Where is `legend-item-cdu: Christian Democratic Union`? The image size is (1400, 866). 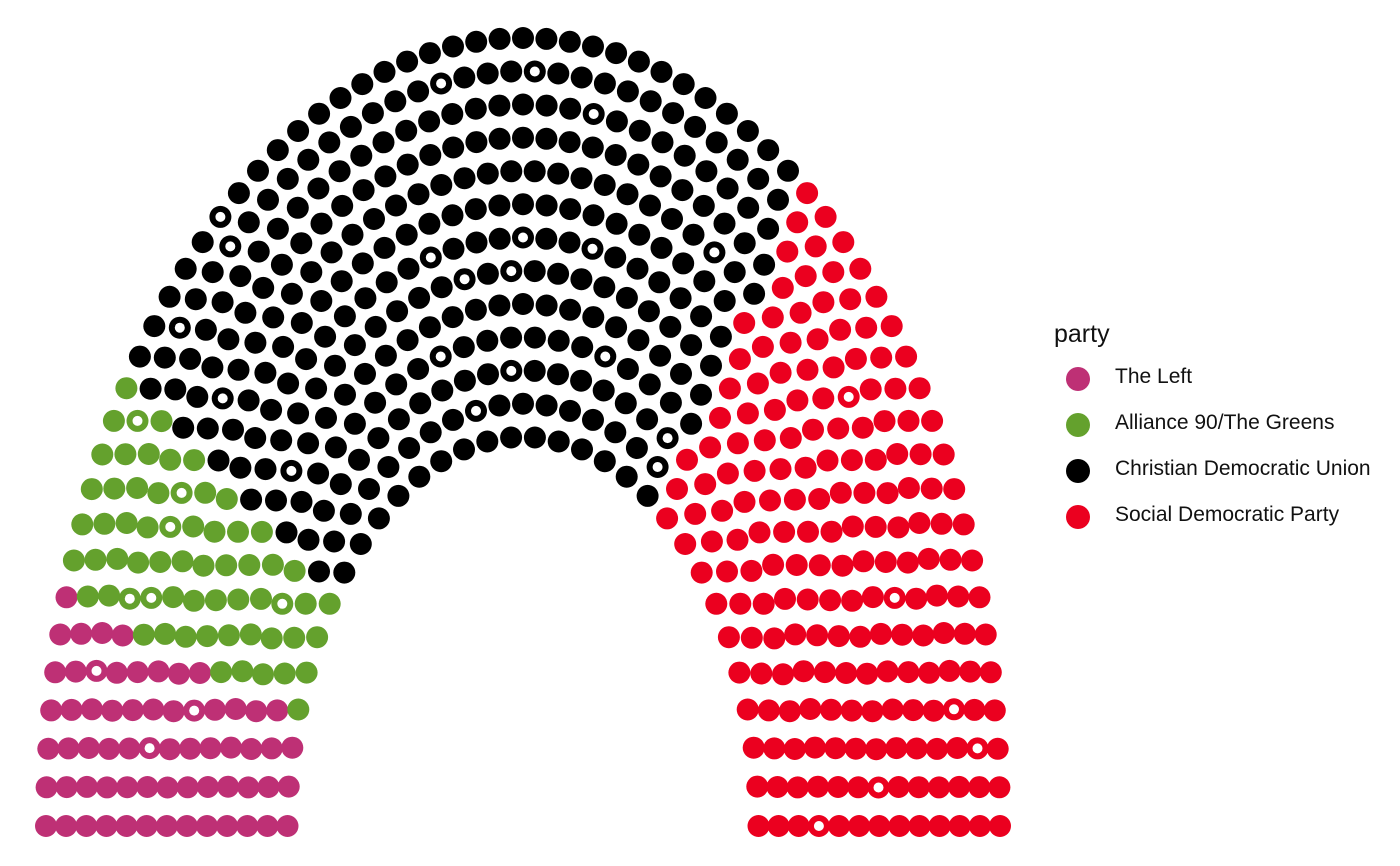 legend-item-cdu: Christian Democratic Union is located at coordinates (1212, 478).